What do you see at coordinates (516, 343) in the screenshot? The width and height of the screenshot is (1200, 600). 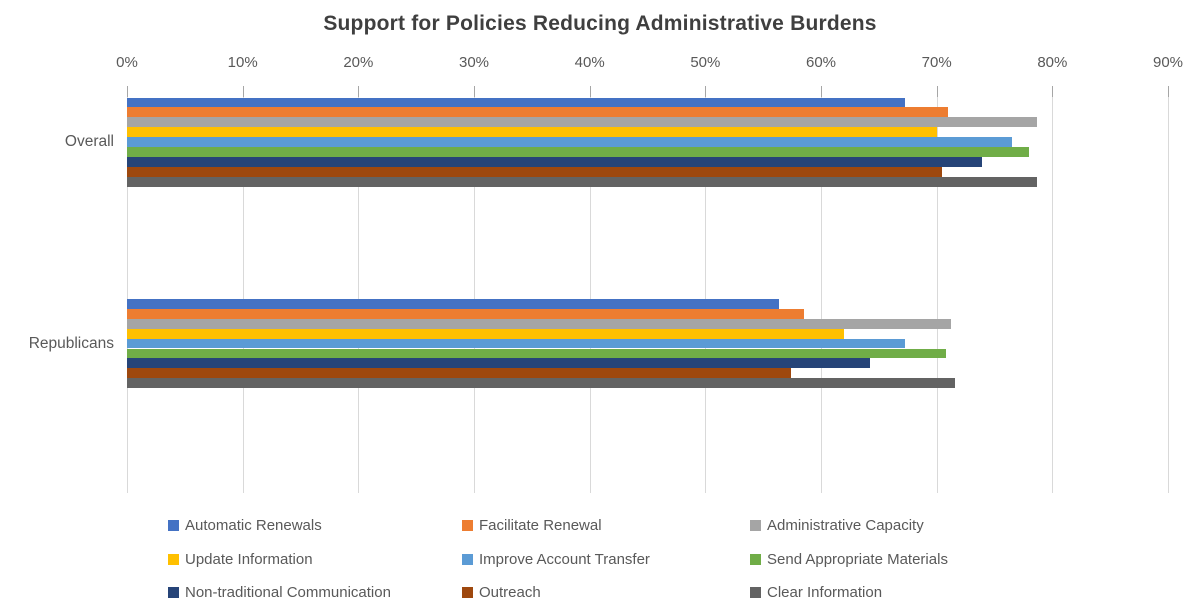 I see `bar-republicans-improve-account-transfer` at bounding box center [516, 343].